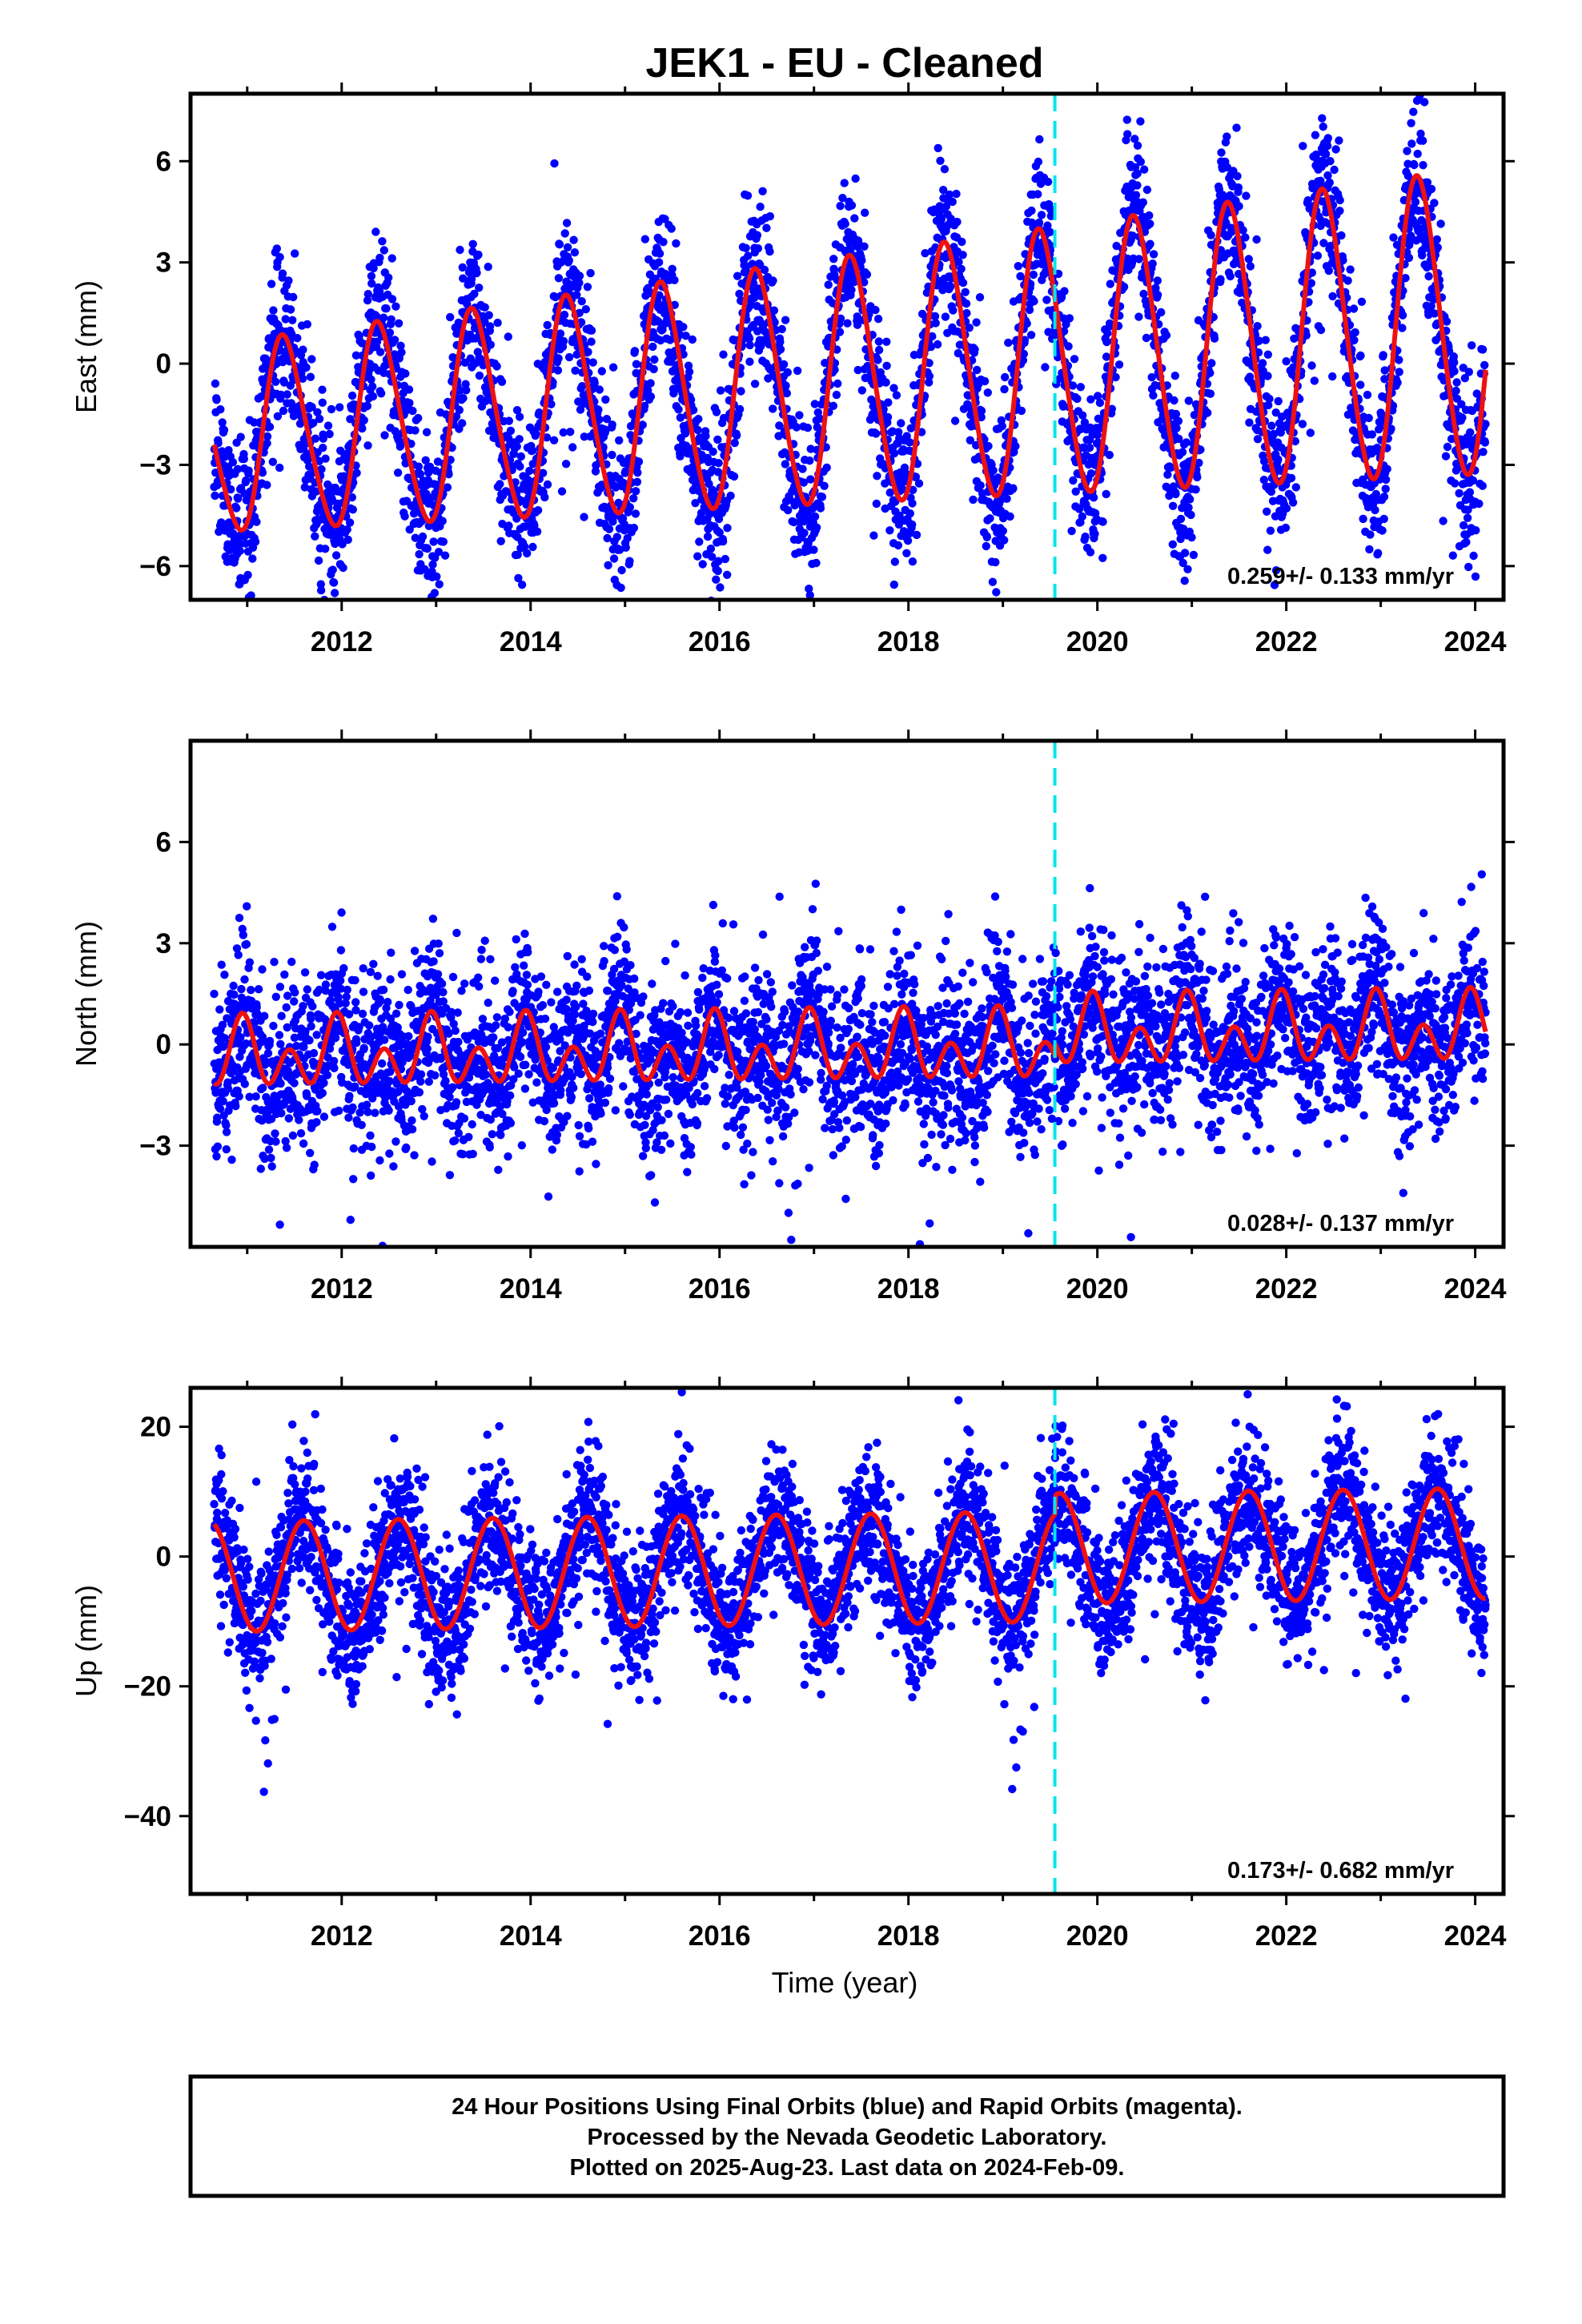  Describe the element at coordinates (155, 566) in the screenshot. I see `y-tick-label: −6` at that location.